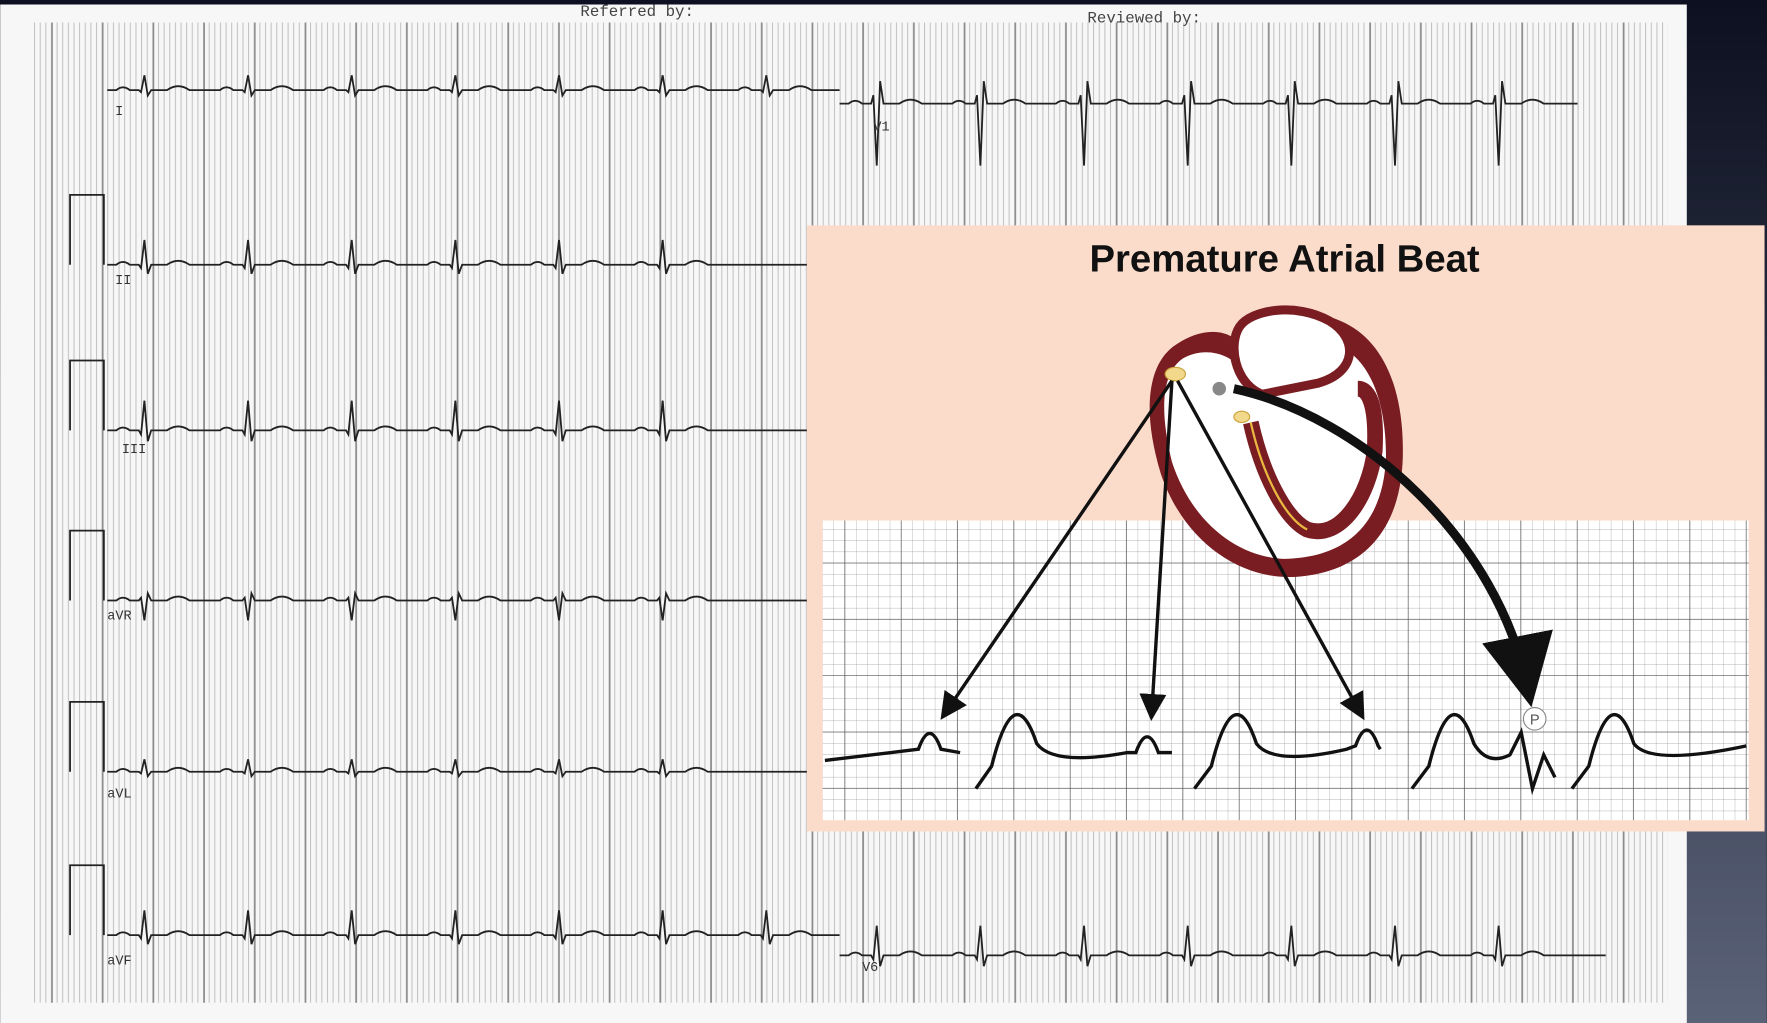  I want to click on strip-trace, so click(1285, 754).